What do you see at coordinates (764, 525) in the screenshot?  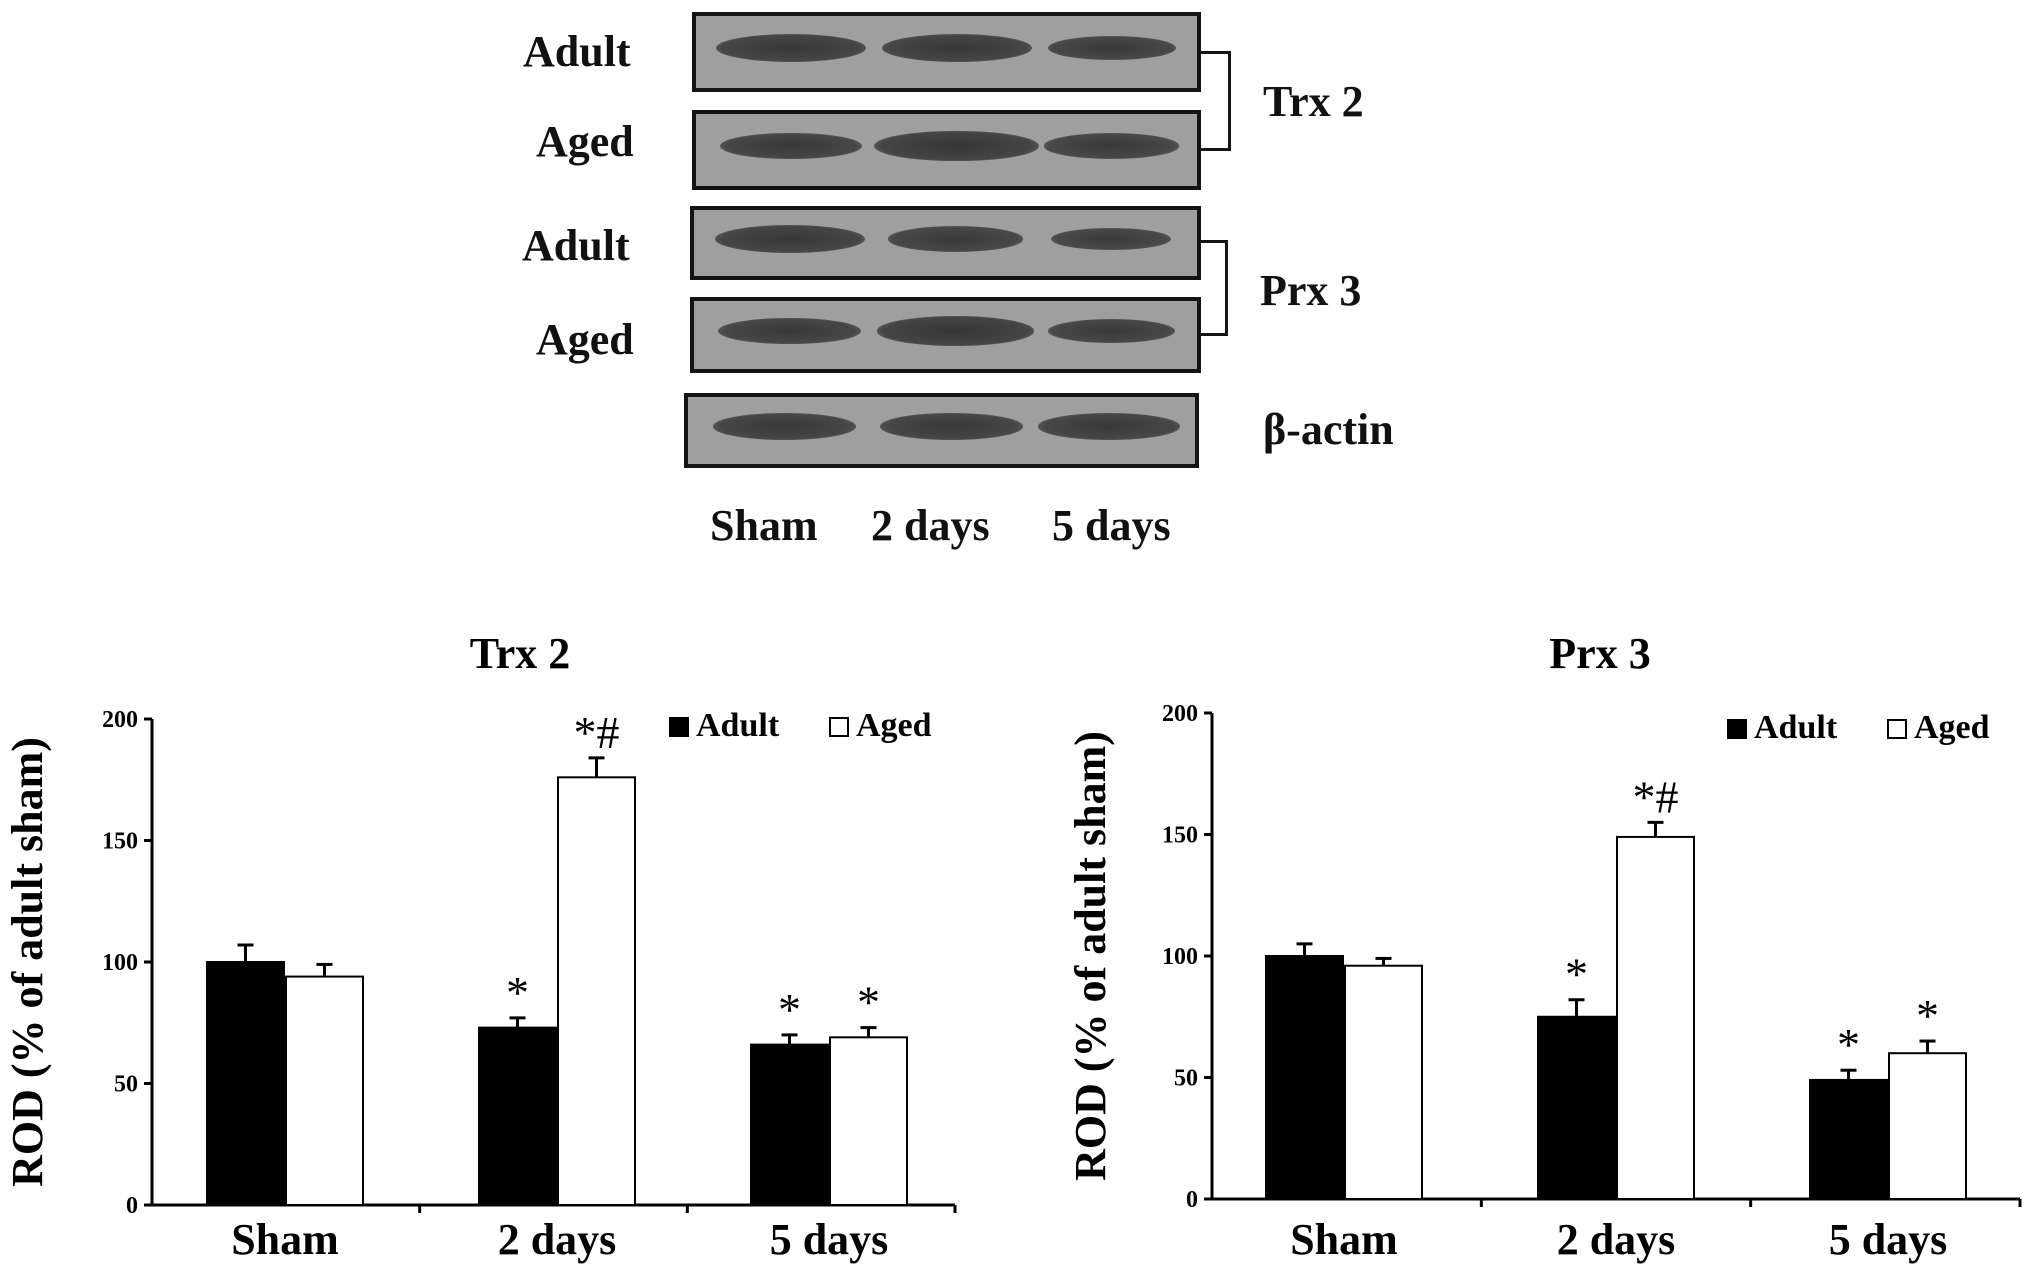 I see `lane-label: Sham` at bounding box center [764, 525].